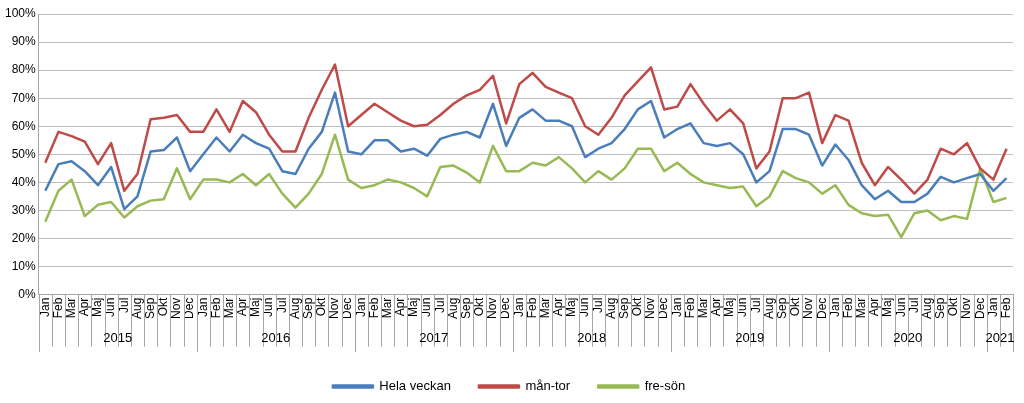 The height and width of the screenshot is (403, 1024). What do you see at coordinates (24, 209) in the screenshot?
I see `y-tick-label: 30%` at bounding box center [24, 209].